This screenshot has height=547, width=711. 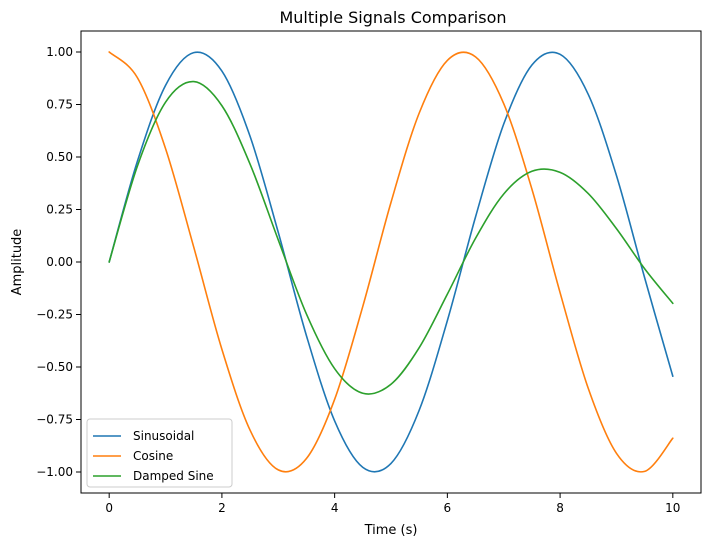 What do you see at coordinates (59, 52) in the screenshot?
I see `y-tick-label: 1.00` at bounding box center [59, 52].